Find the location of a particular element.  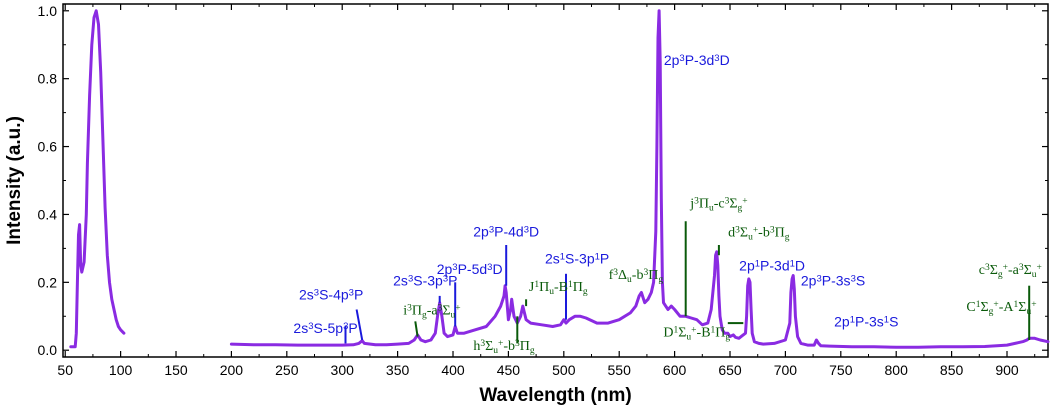

y-tick-label: 0.4 is located at coordinates (48, 214).